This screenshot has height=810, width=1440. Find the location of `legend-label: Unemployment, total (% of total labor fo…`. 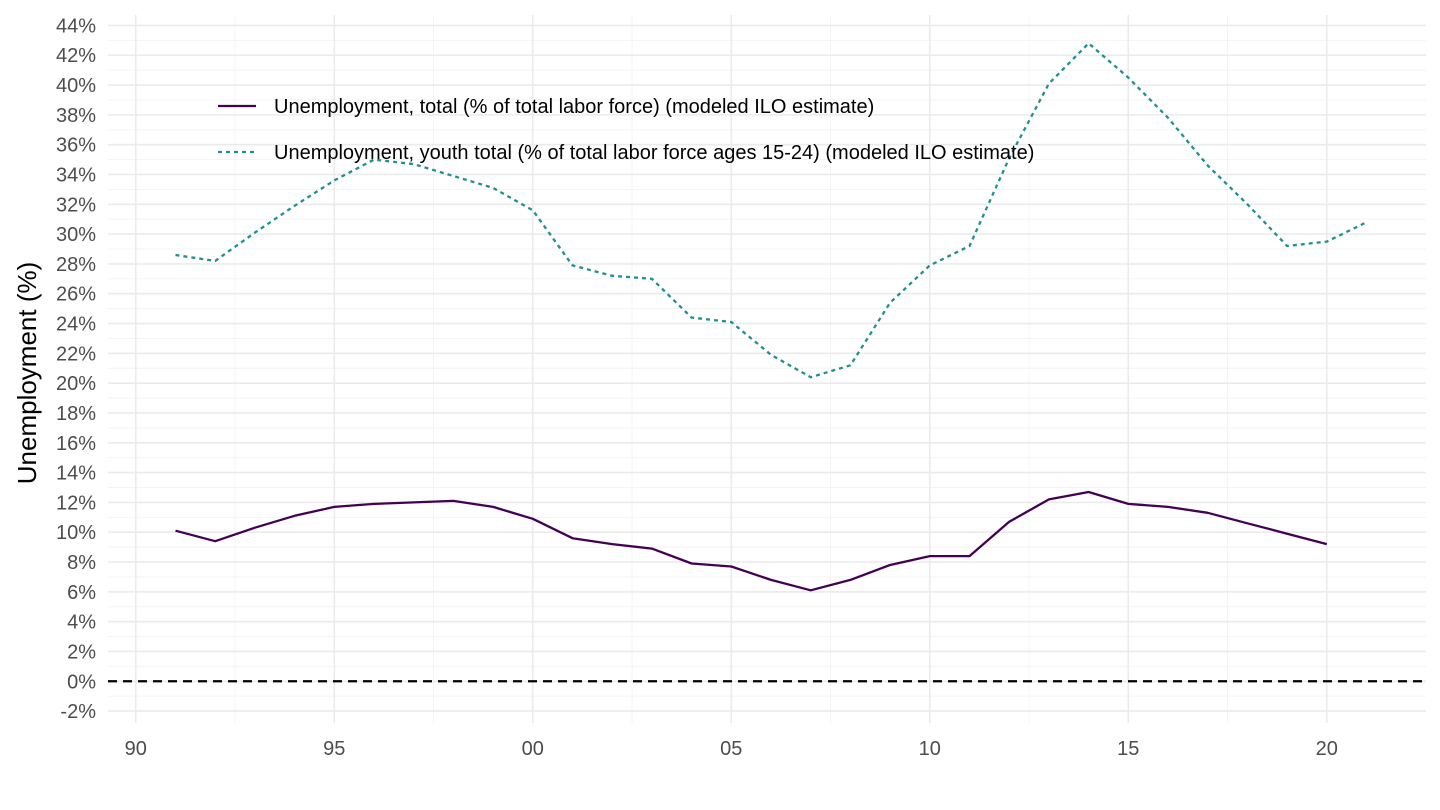

legend-label: Unemployment, total (% of total labor fo… is located at coordinates (574, 107).